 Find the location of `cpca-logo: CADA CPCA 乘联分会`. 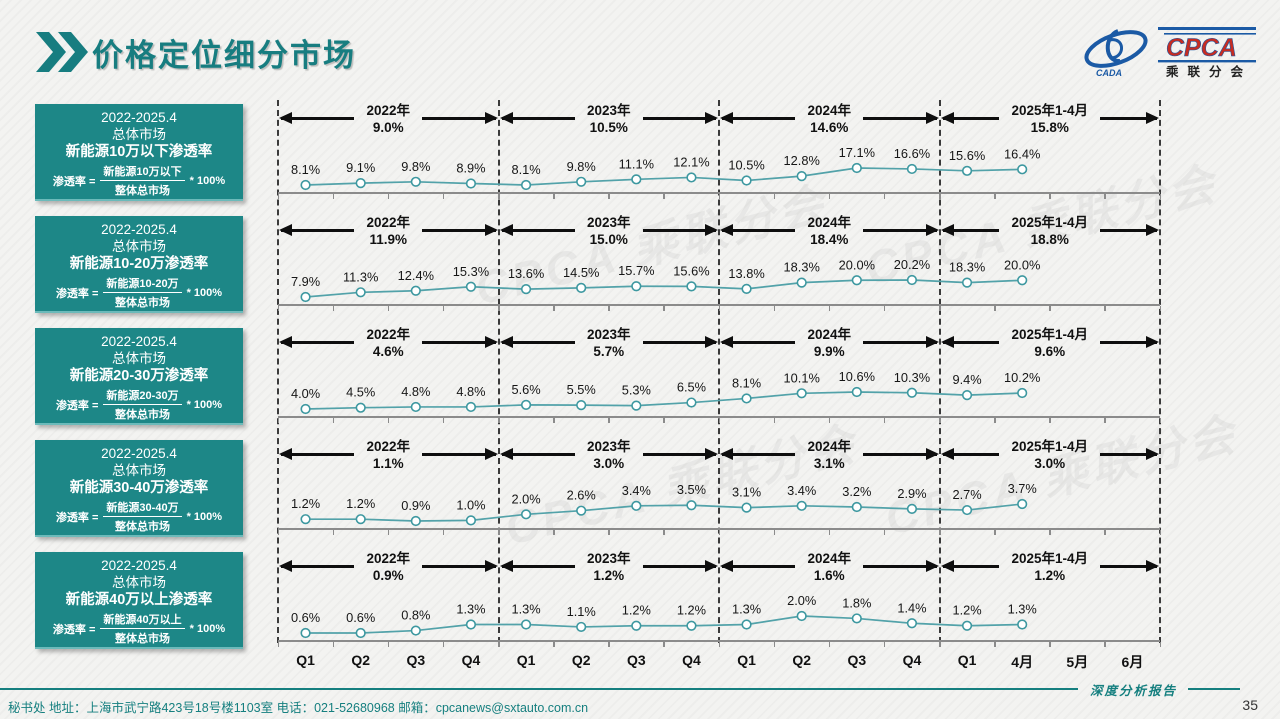

cpca-logo: CADA CPCA 乘联分会 is located at coordinates (1170, 52).